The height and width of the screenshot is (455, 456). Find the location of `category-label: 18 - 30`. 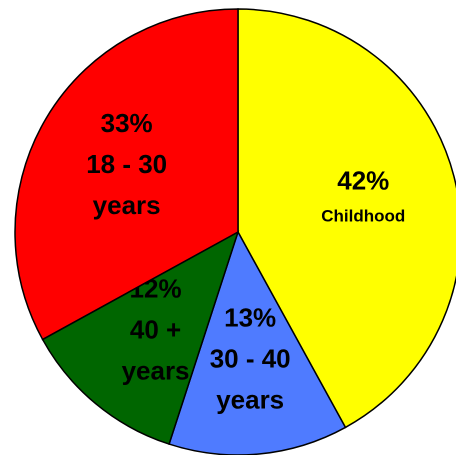

category-label: 18 - 30 is located at coordinates (126, 164).